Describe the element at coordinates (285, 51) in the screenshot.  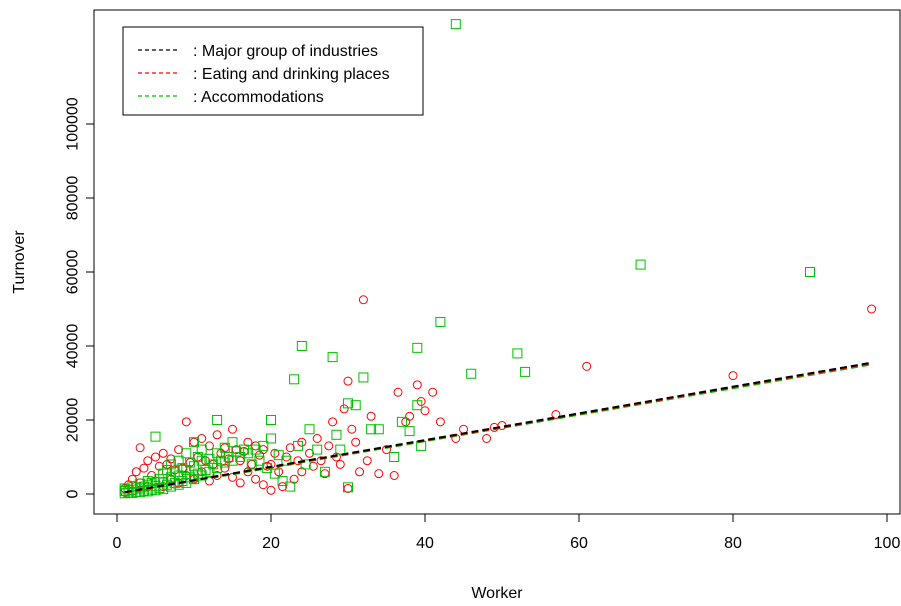
I see `legend-label-major: : Major group of industries` at that location.